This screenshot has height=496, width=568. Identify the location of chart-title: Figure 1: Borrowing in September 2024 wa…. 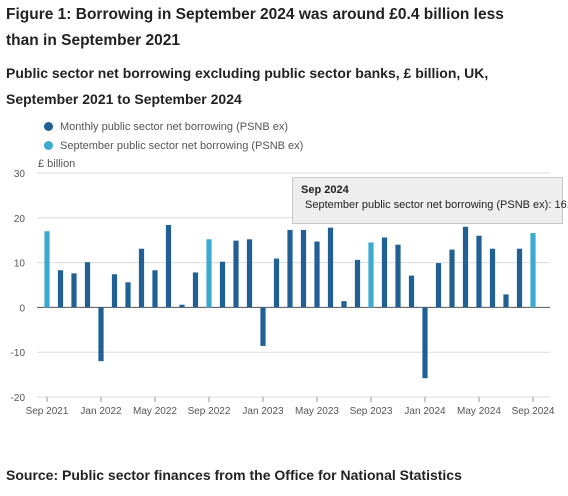
(255, 27).